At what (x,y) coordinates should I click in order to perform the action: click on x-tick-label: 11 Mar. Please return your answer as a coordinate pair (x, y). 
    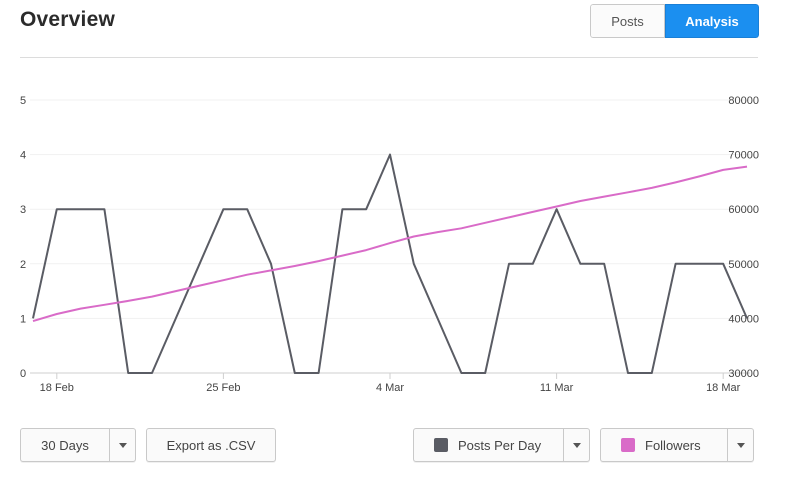
    Looking at the image, I should click on (557, 388).